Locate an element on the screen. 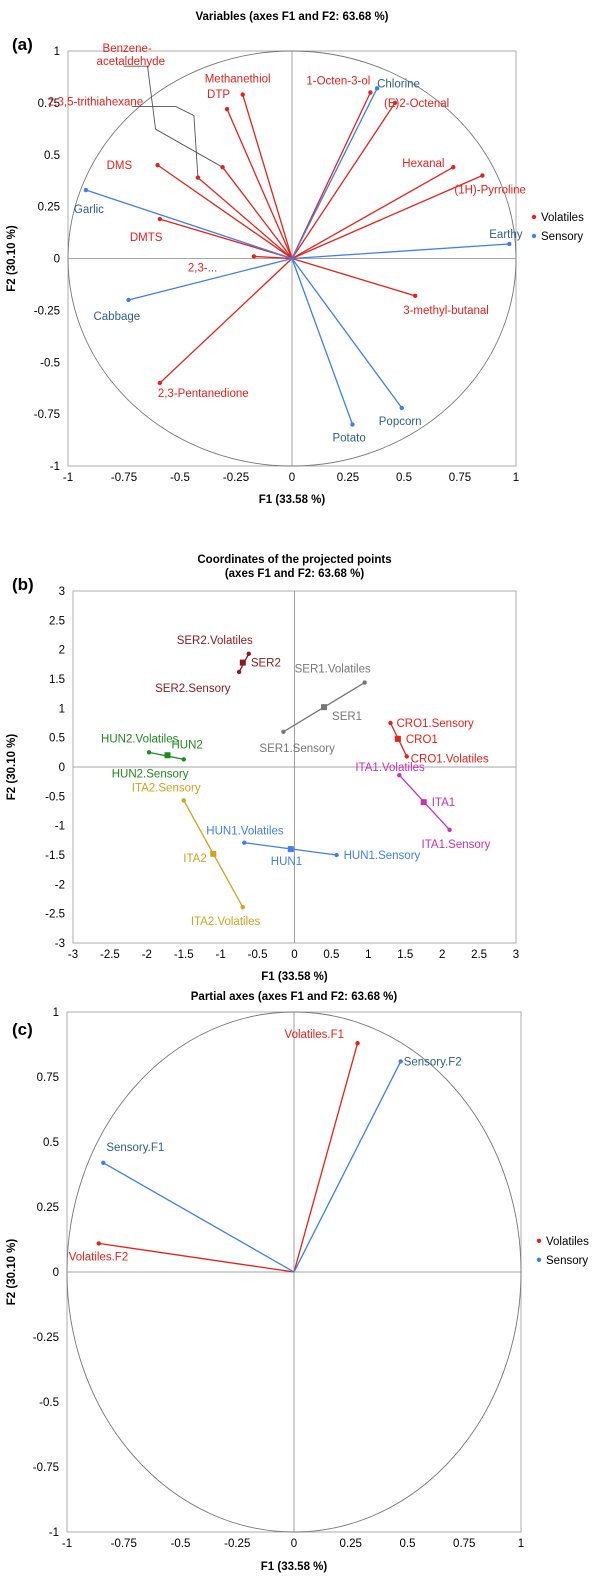 This screenshot has height=1587, width=607. x-tick-label: 1.5 is located at coordinates (405, 955).